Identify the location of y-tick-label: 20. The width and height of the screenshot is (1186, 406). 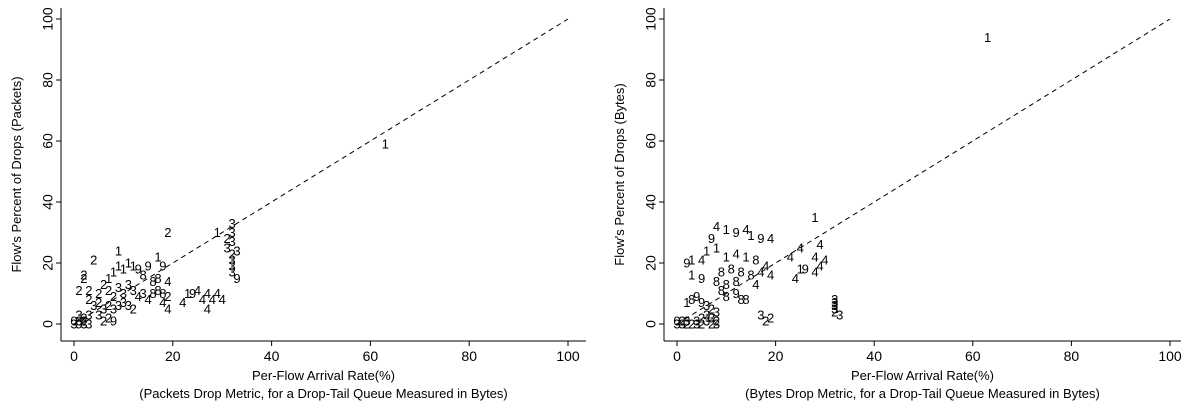
(48, 263).